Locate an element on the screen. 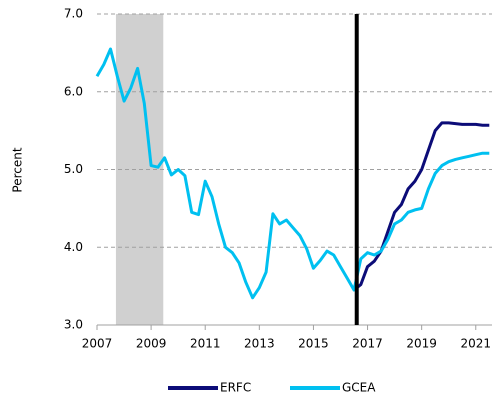  x-tick-label: 2021 is located at coordinates (475, 344).